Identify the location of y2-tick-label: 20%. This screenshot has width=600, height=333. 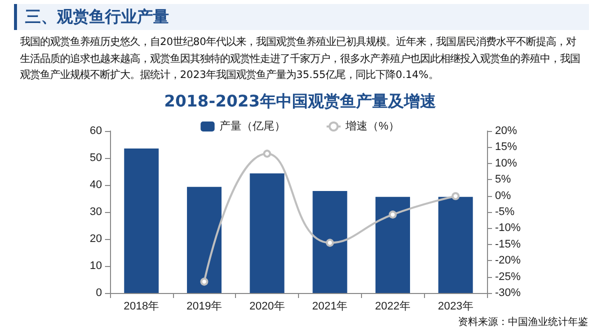
(506, 131).